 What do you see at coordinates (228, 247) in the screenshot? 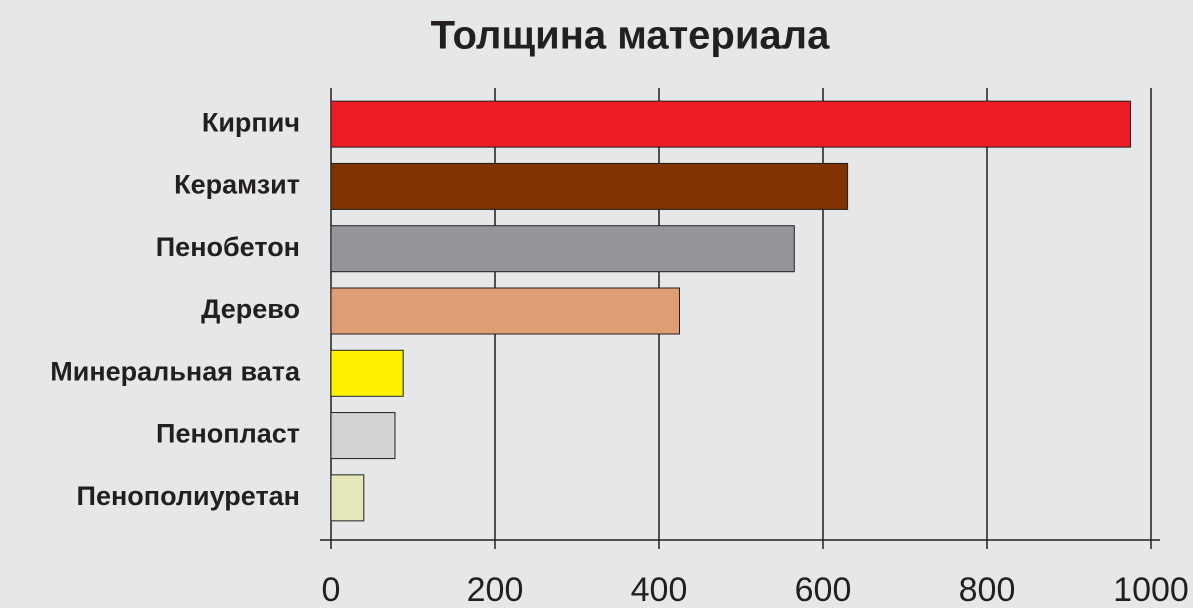
I see `y-tick-label: Пенобетон` at bounding box center [228, 247].